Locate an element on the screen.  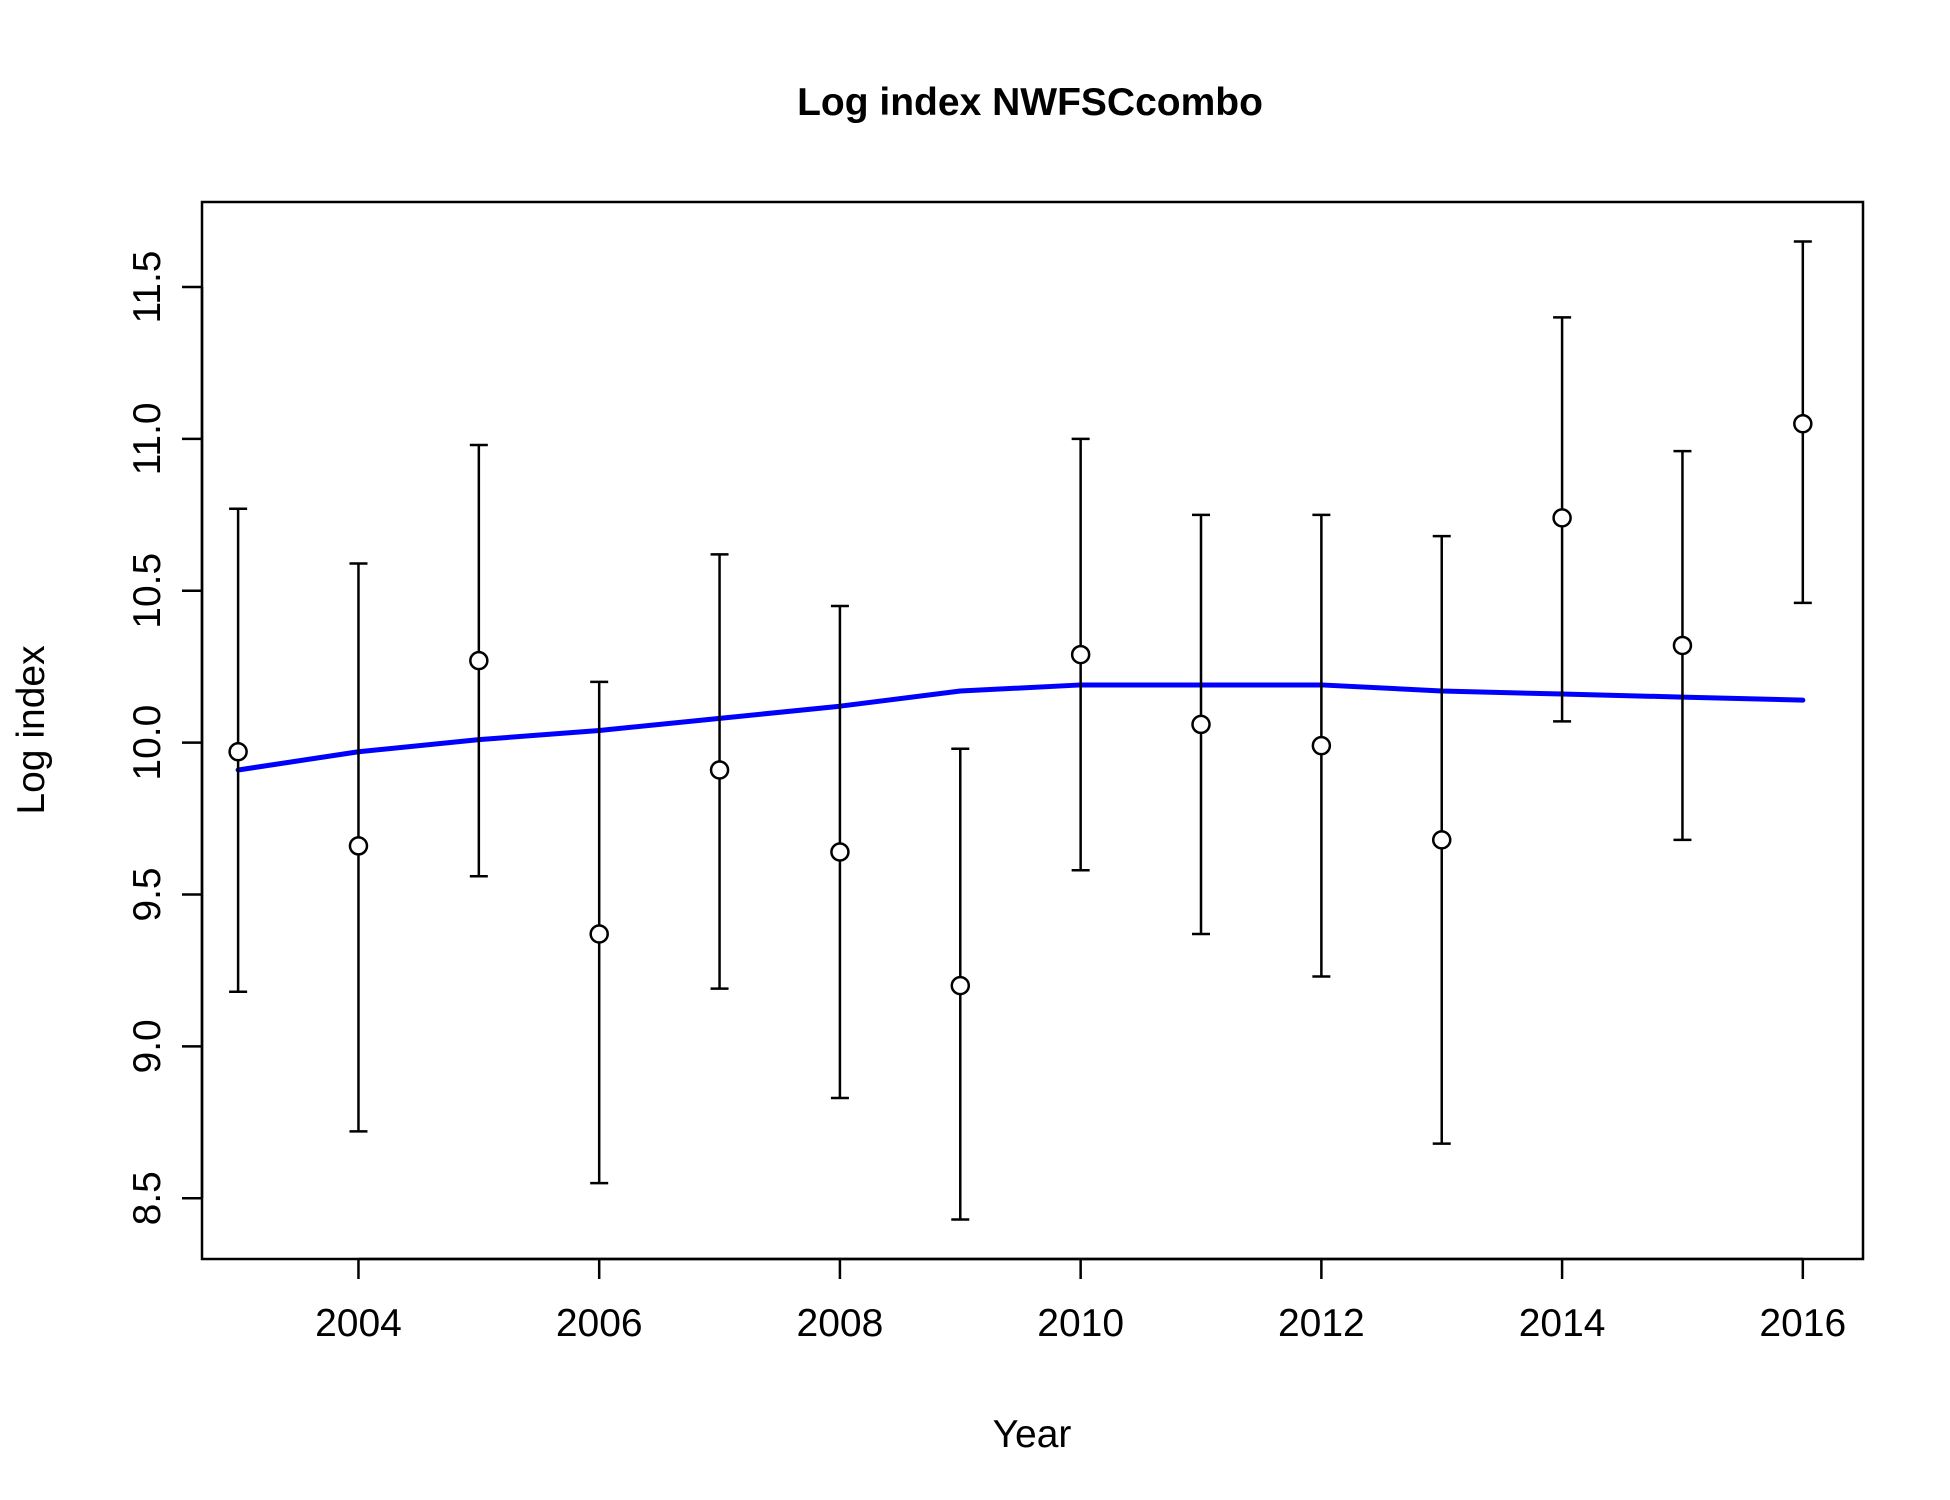
y-tick-label: 11.5 is located at coordinates (147, 287).